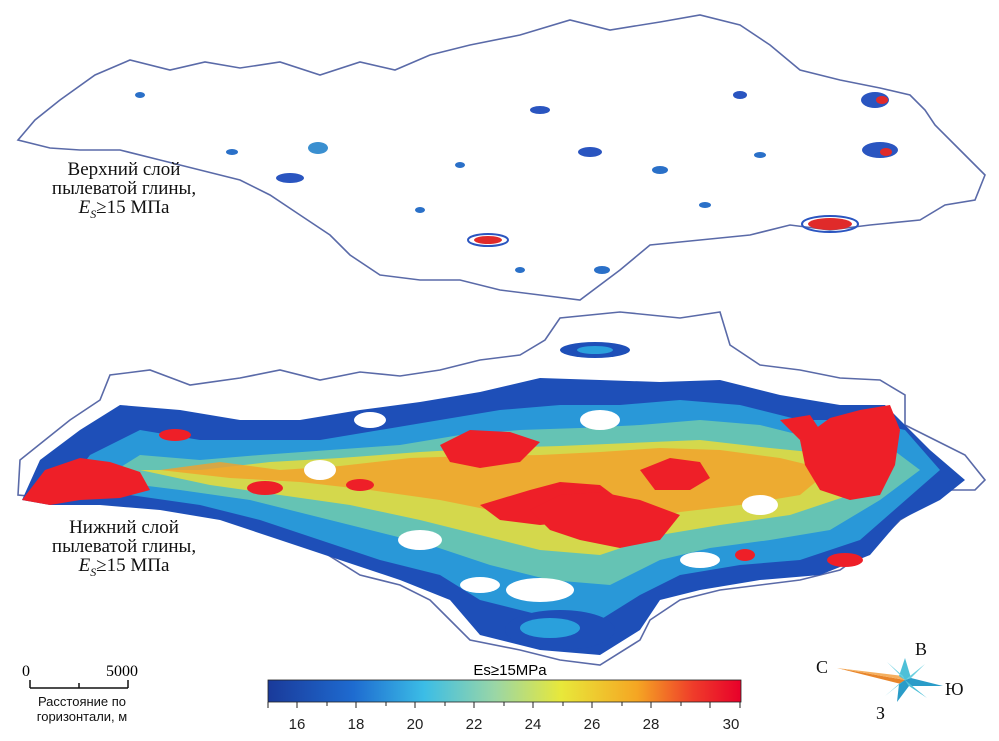 This screenshot has height=741, width=999. What do you see at coordinates (881, 713) in the screenshot?
I see `compass-west-label: З` at bounding box center [881, 713].